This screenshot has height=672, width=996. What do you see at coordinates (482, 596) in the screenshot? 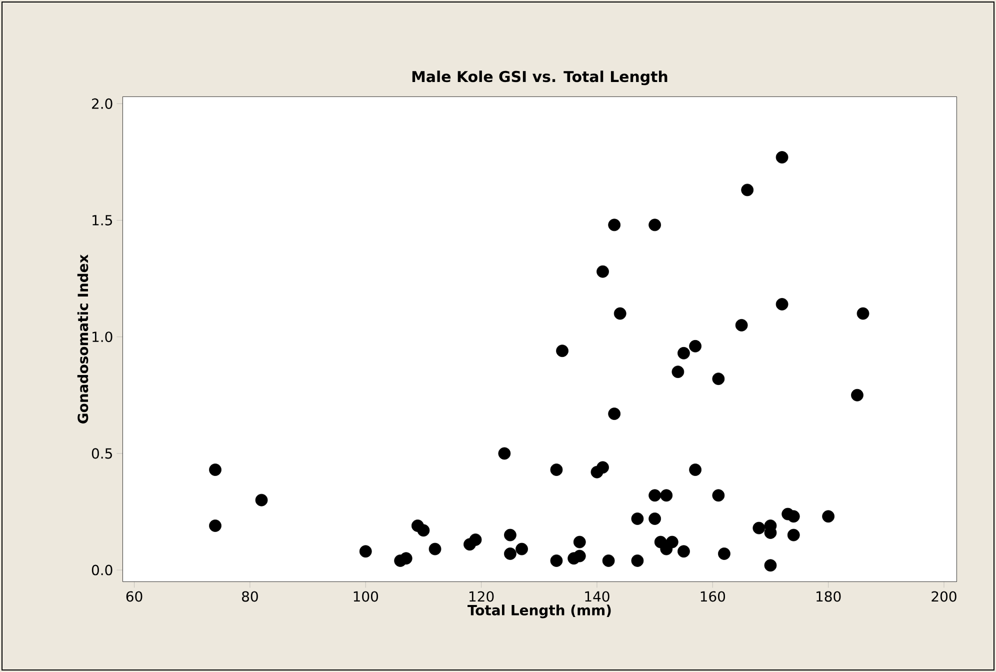
I see `x-tick-label: 120` at bounding box center [482, 596].